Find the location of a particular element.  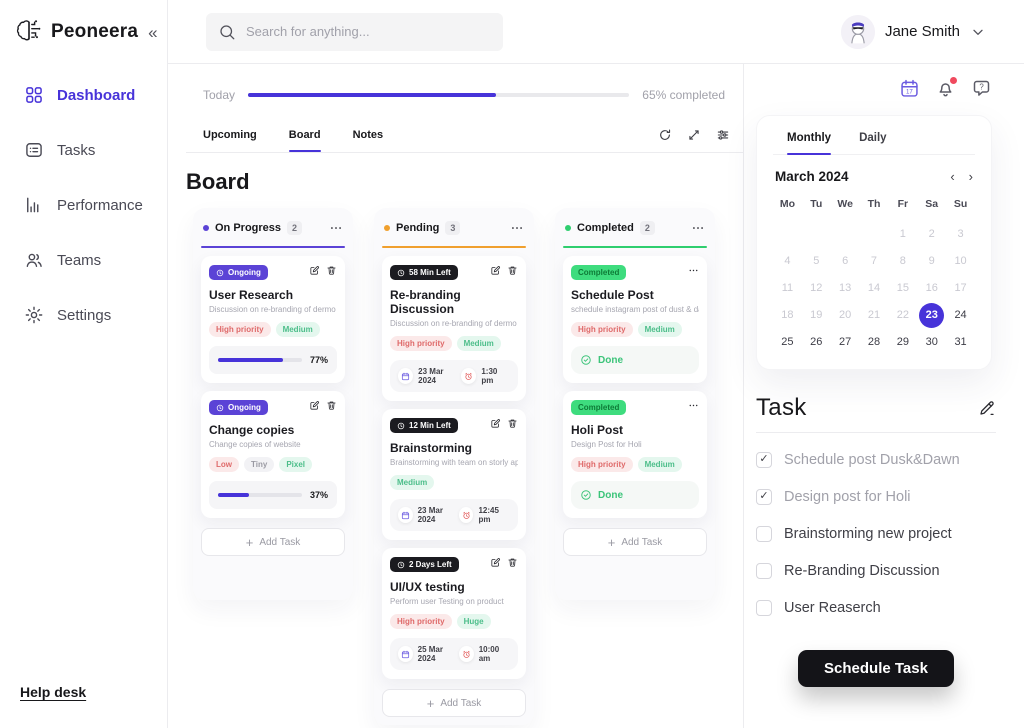

card-actions is located at coordinates (693, 405).